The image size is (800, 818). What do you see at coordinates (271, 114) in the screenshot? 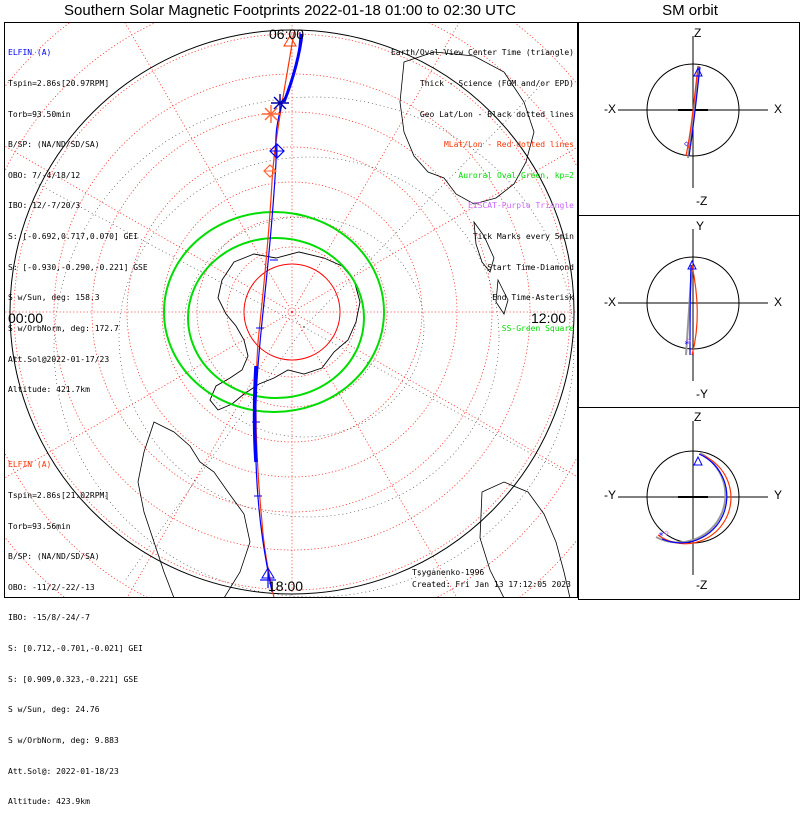
I see `end-asterisk-red` at bounding box center [271, 114].